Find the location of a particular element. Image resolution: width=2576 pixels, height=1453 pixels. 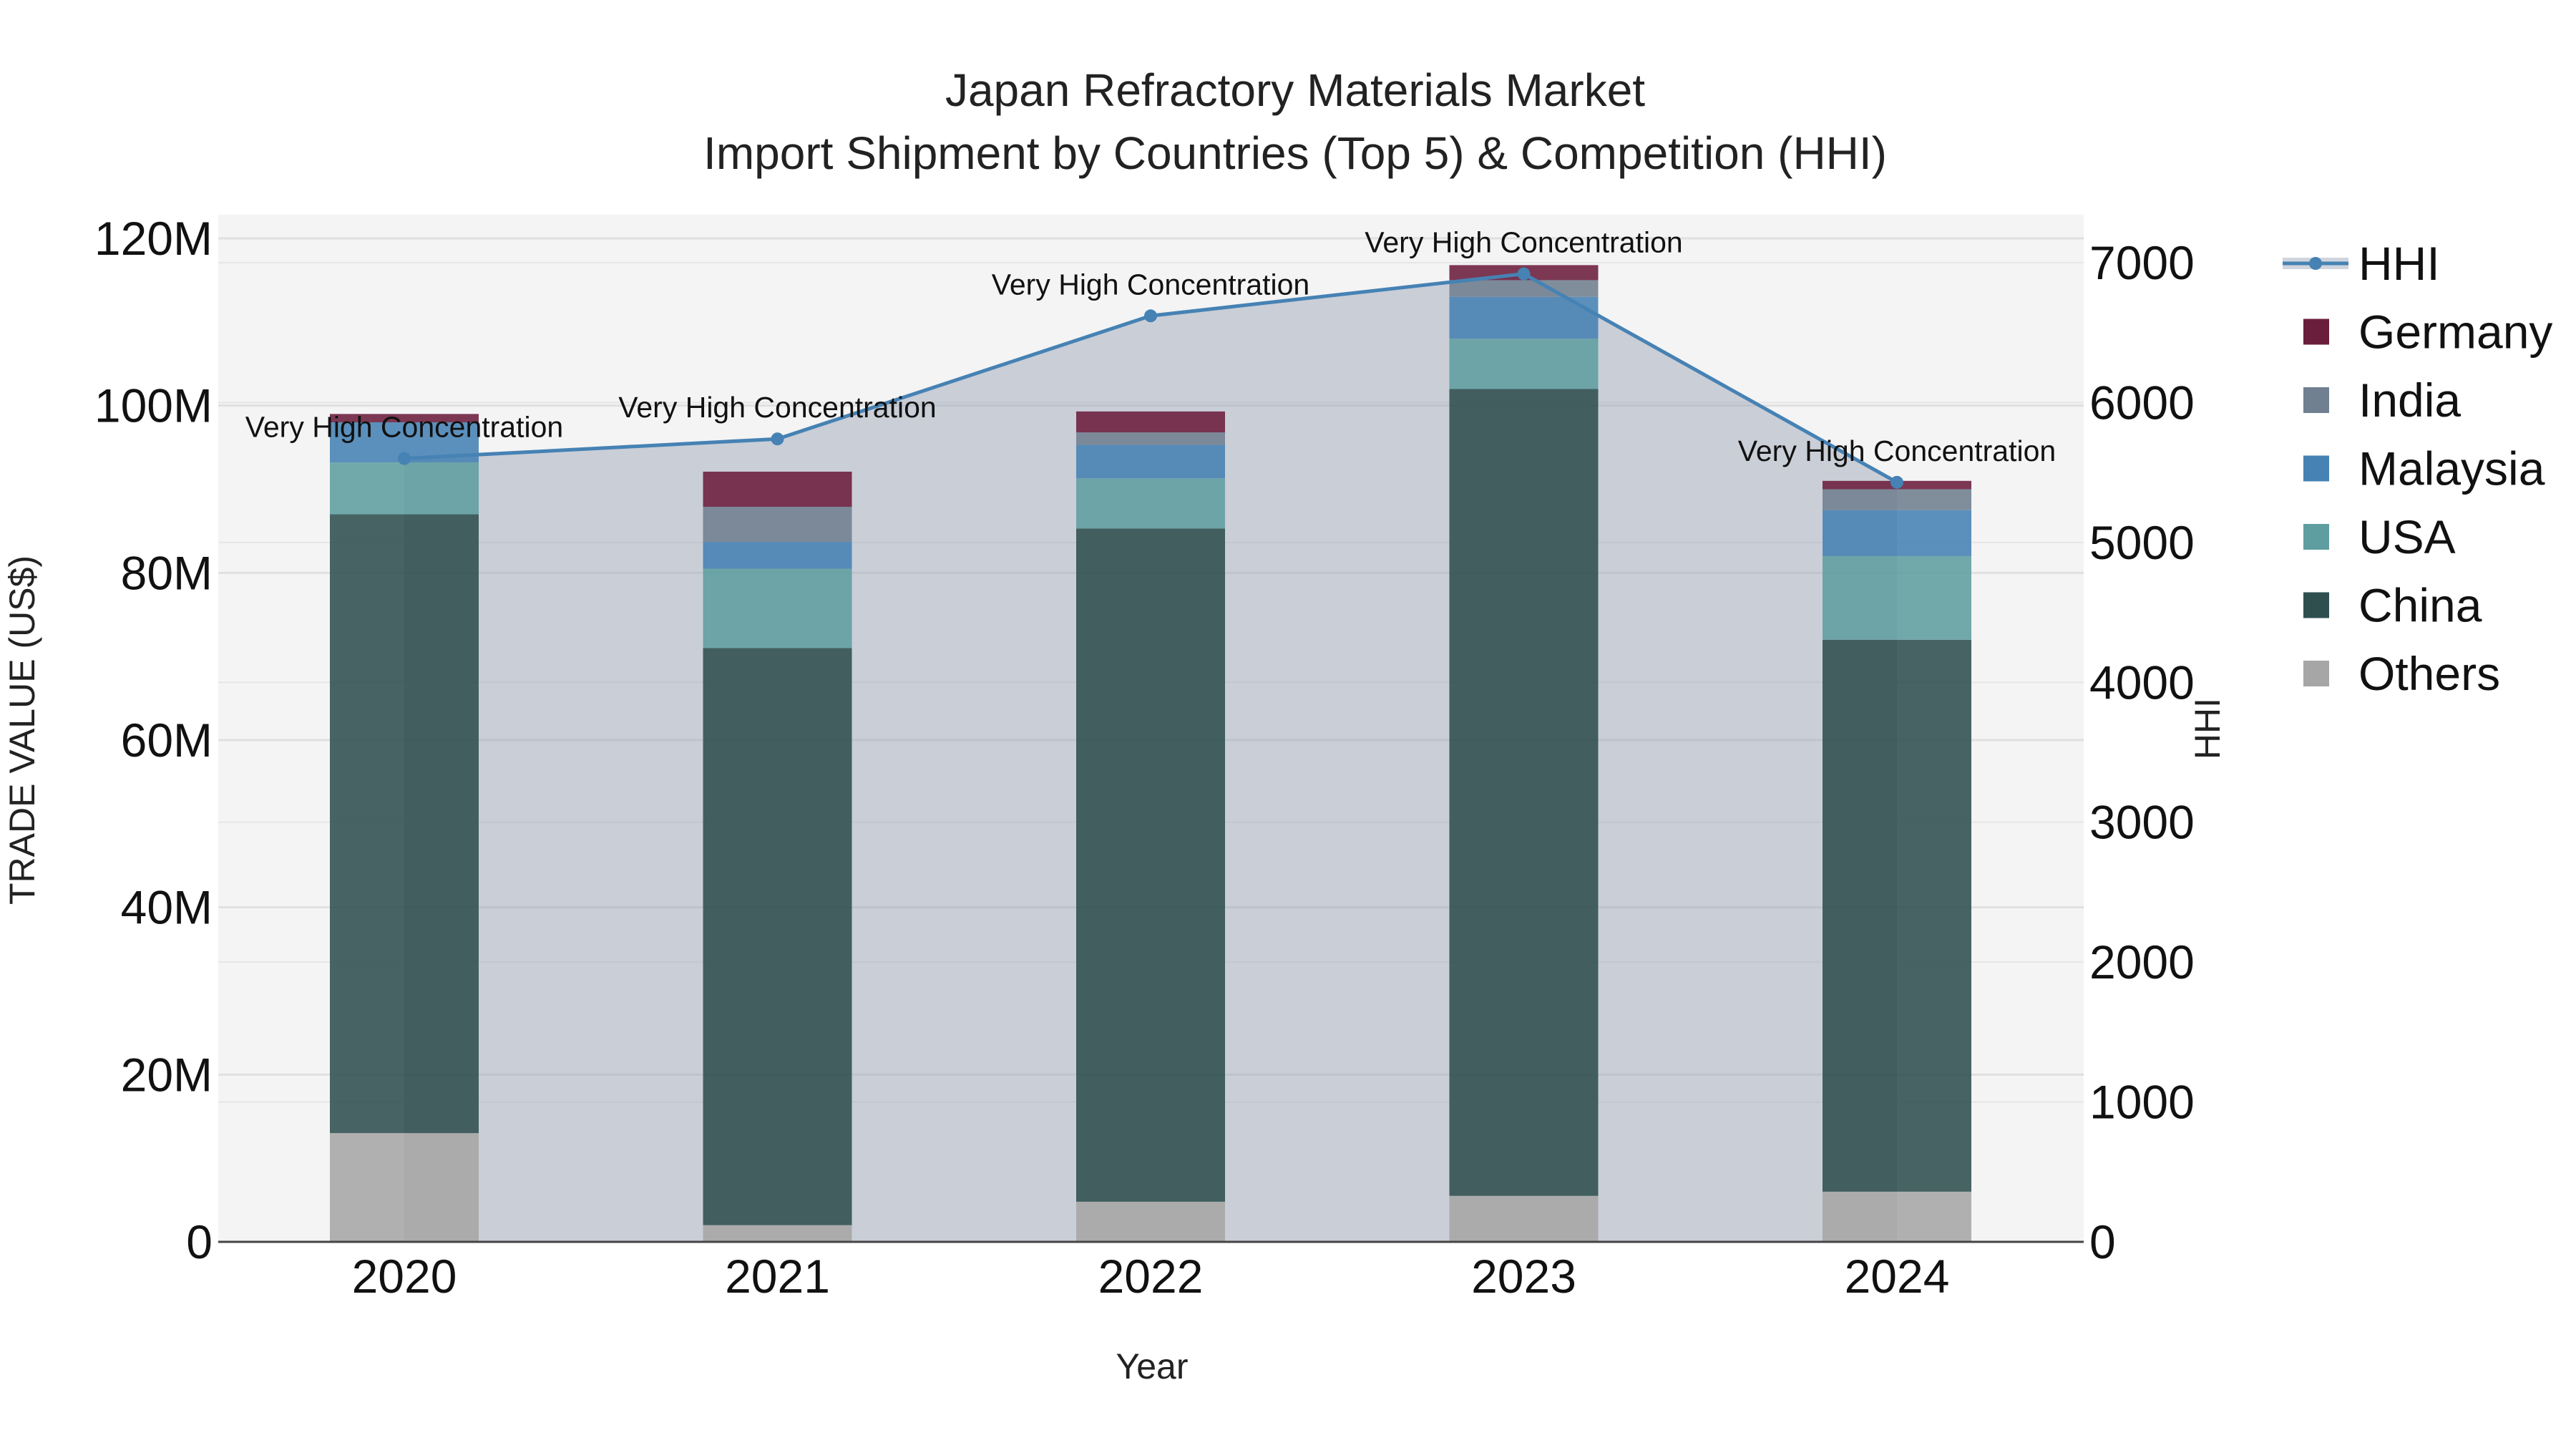

bar-germany-2020 is located at coordinates (404, 419).